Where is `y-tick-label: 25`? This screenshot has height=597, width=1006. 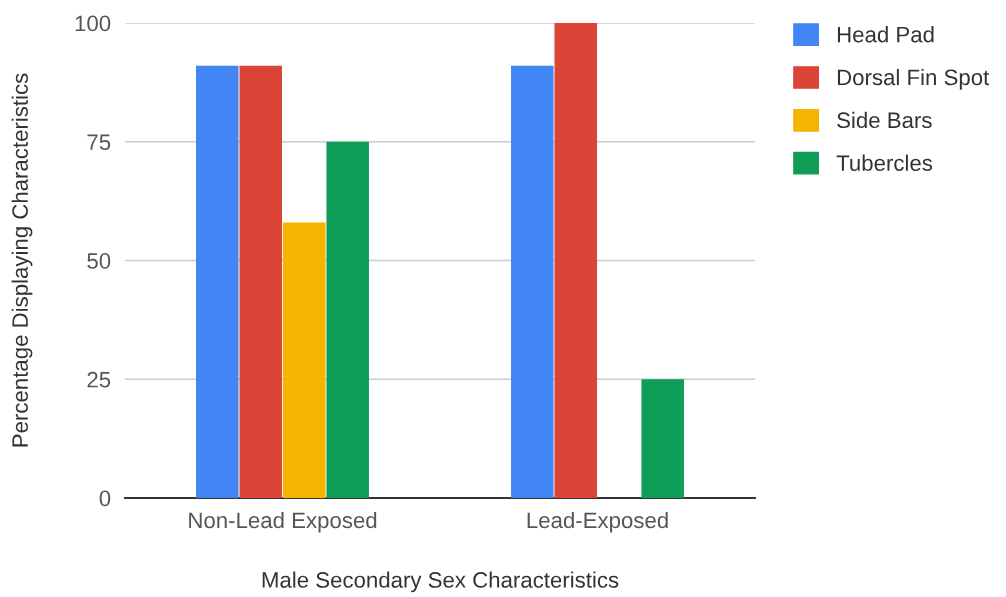
y-tick-label: 25 is located at coordinates (99, 379).